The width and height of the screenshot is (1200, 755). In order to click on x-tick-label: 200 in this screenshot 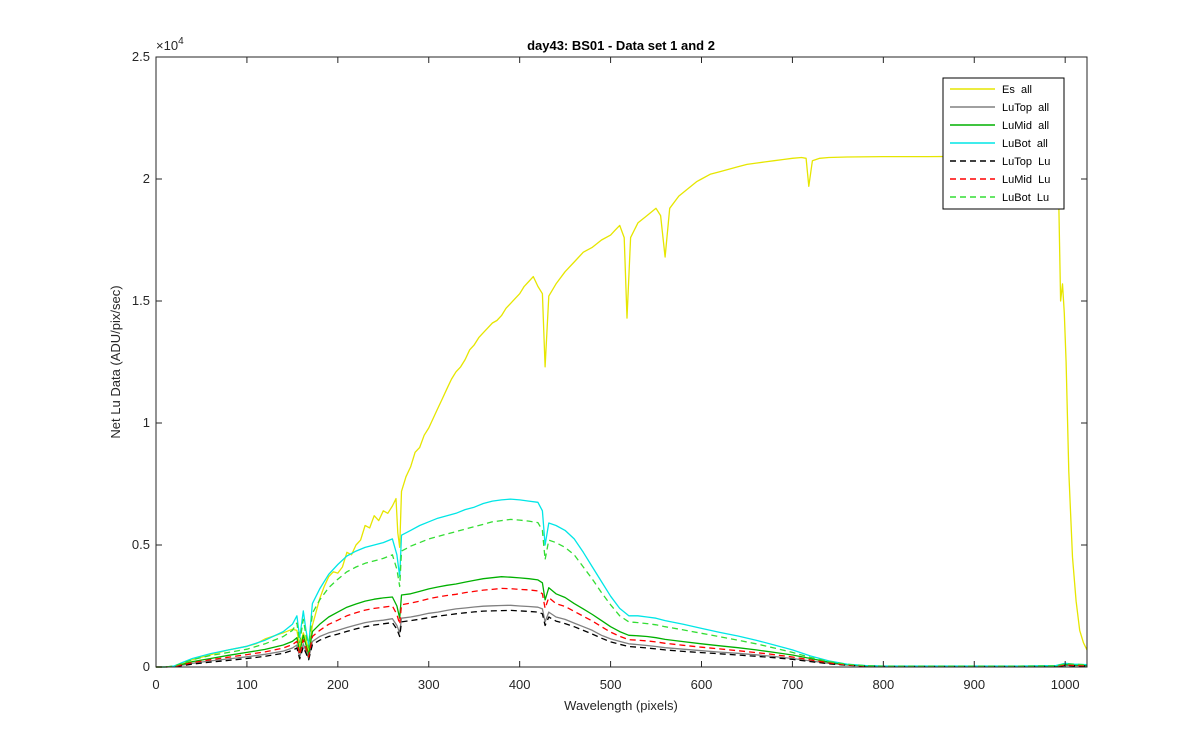, I will do `click(338, 684)`.